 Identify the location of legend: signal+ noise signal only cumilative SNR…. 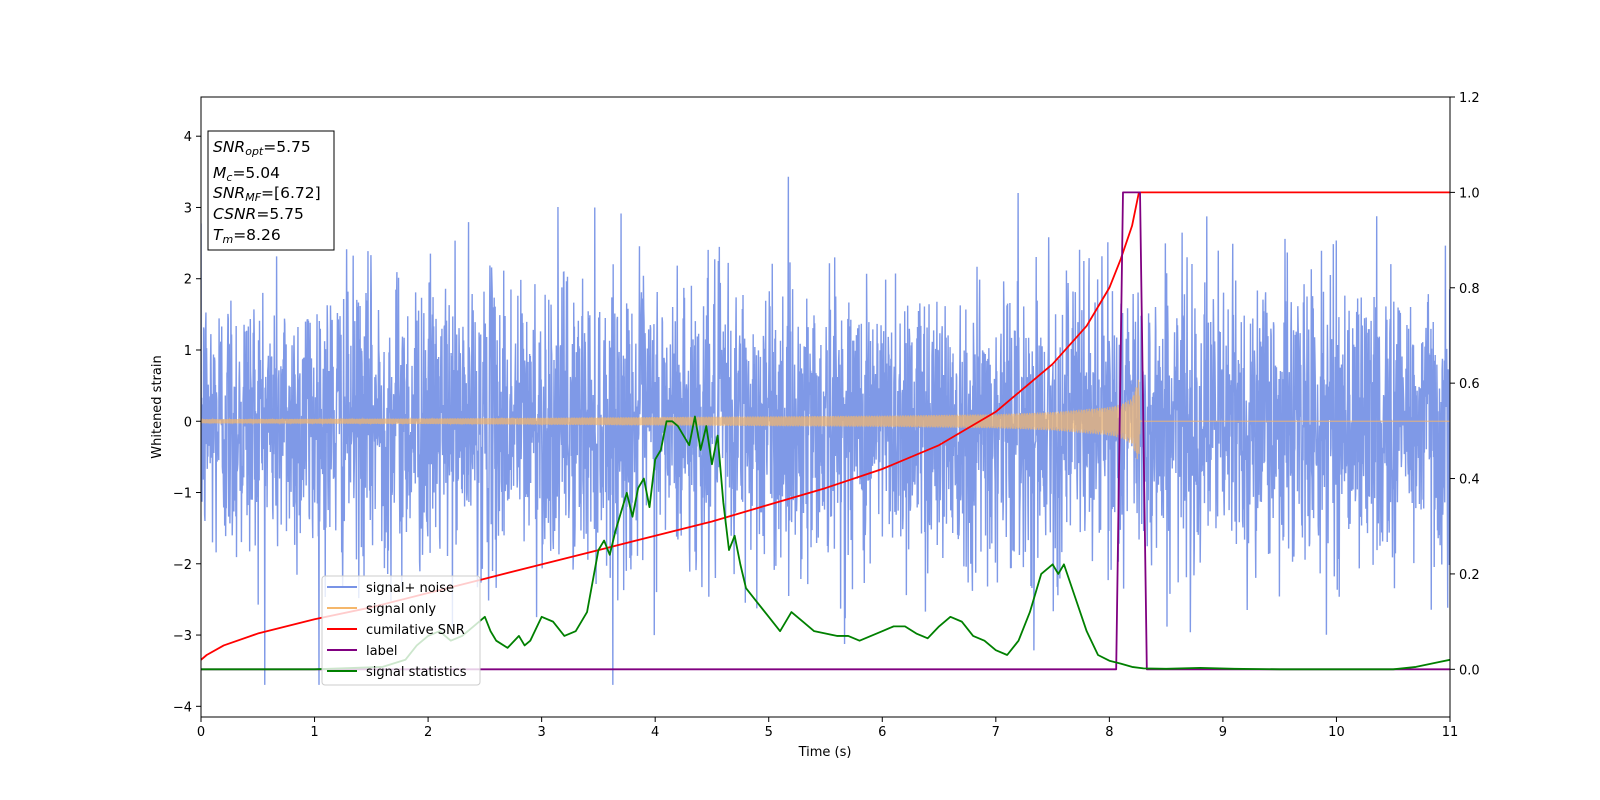
(401, 630).